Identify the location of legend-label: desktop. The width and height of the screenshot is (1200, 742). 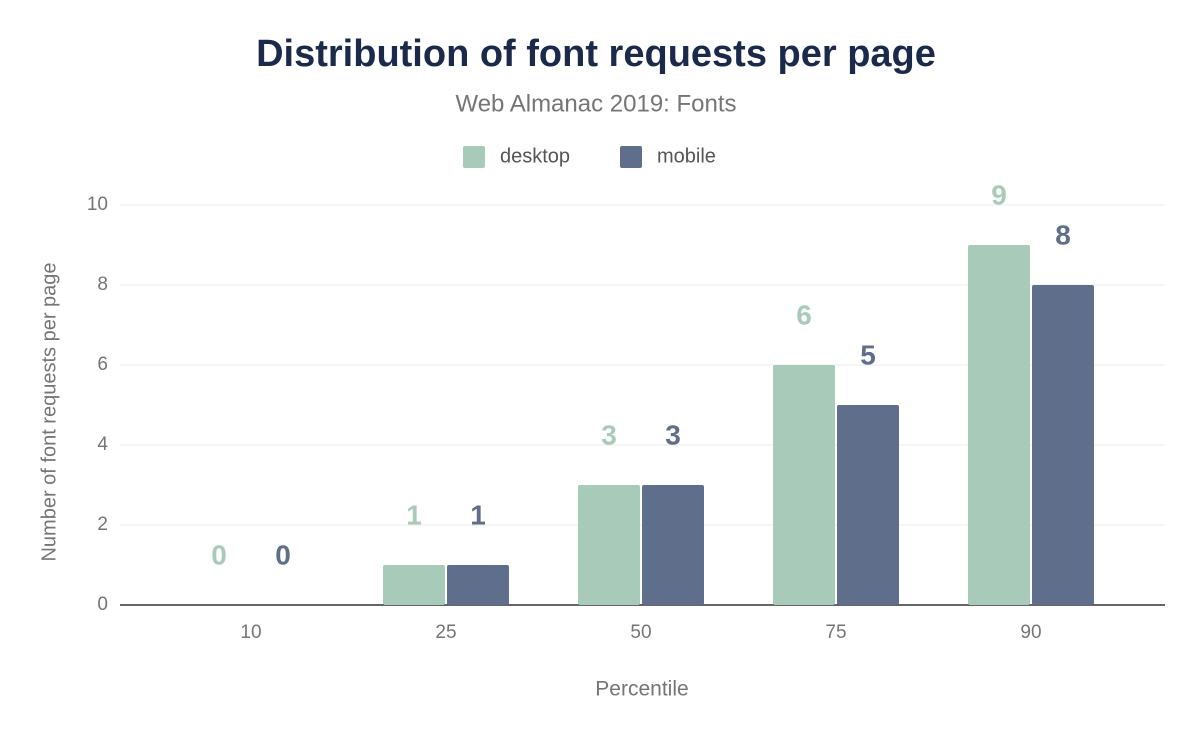
(535, 156).